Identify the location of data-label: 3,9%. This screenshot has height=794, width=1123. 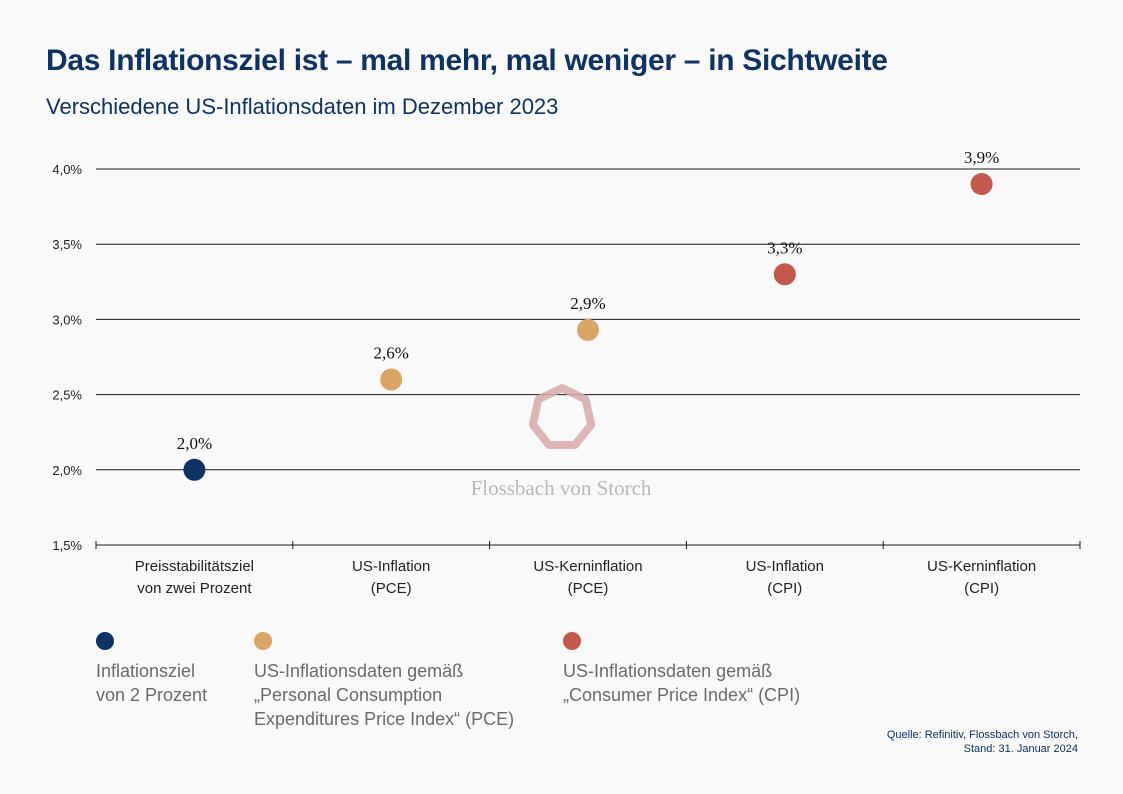
(981, 157).